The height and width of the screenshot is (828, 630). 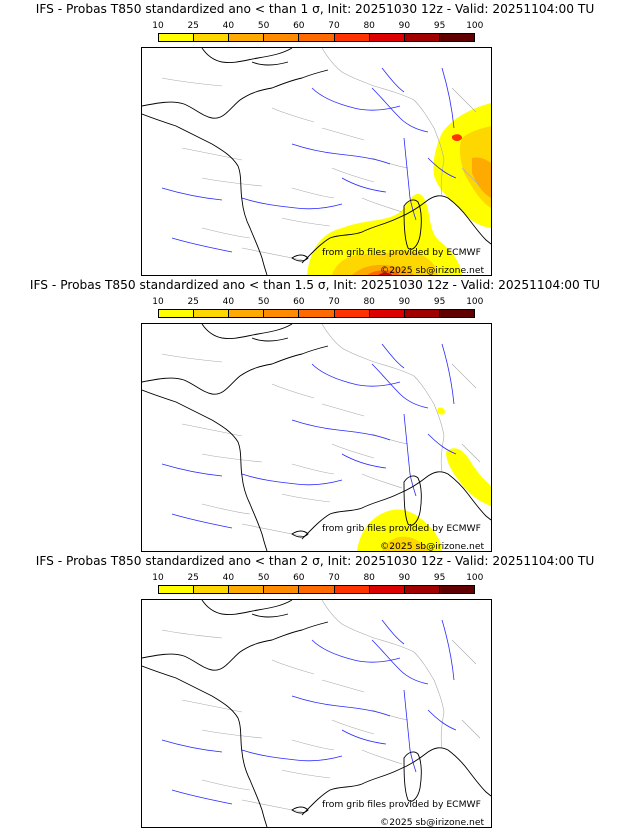 What do you see at coordinates (401, 252) in the screenshot?
I see `data-source-credit: from grib files provided by ECMWF` at bounding box center [401, 252].